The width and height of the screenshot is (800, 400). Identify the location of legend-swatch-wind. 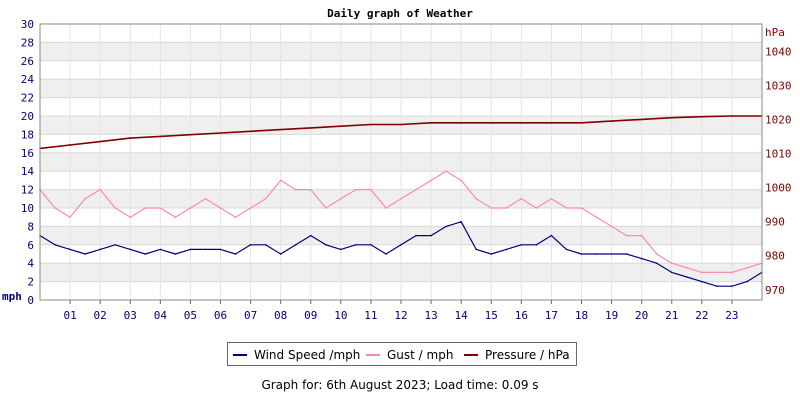
(240, 355).